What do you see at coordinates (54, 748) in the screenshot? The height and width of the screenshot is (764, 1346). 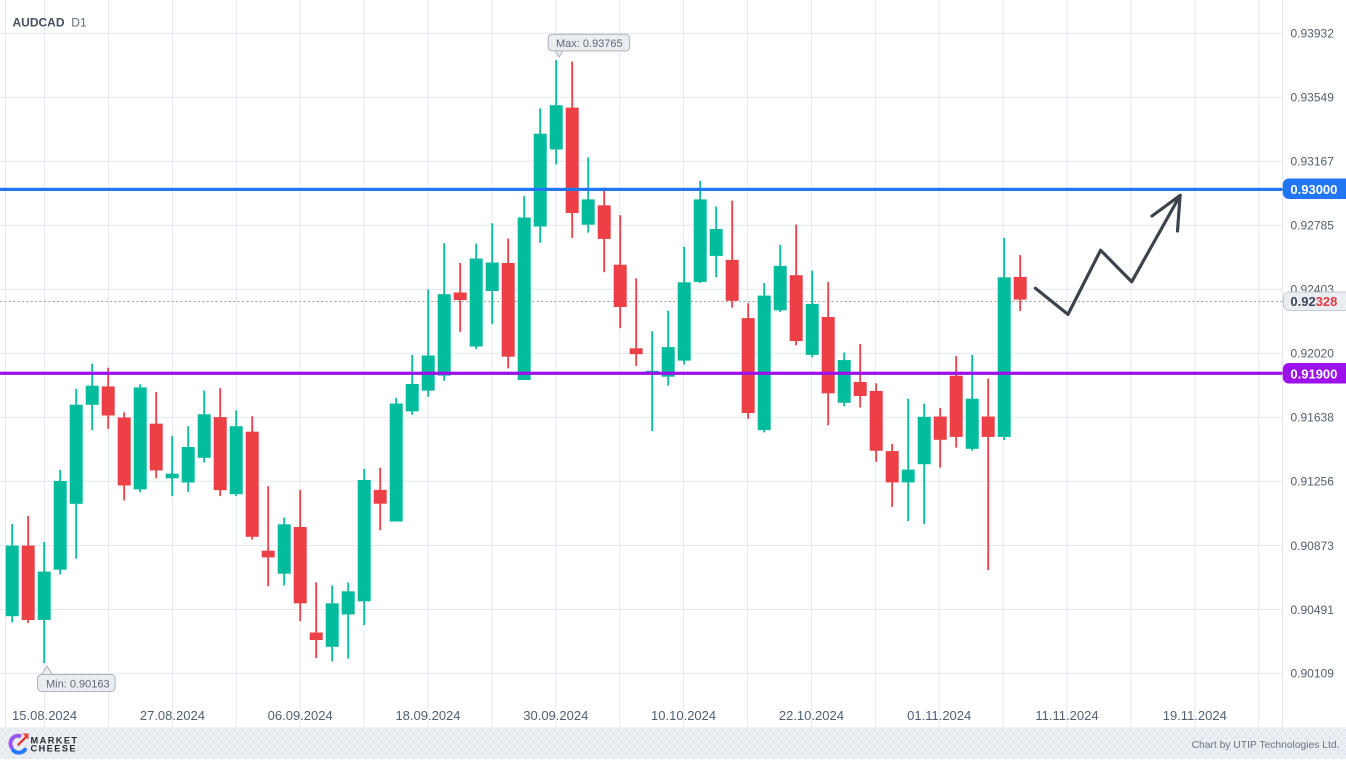 I see `svg-text: CHEESE` at bounding box center [54, 748].